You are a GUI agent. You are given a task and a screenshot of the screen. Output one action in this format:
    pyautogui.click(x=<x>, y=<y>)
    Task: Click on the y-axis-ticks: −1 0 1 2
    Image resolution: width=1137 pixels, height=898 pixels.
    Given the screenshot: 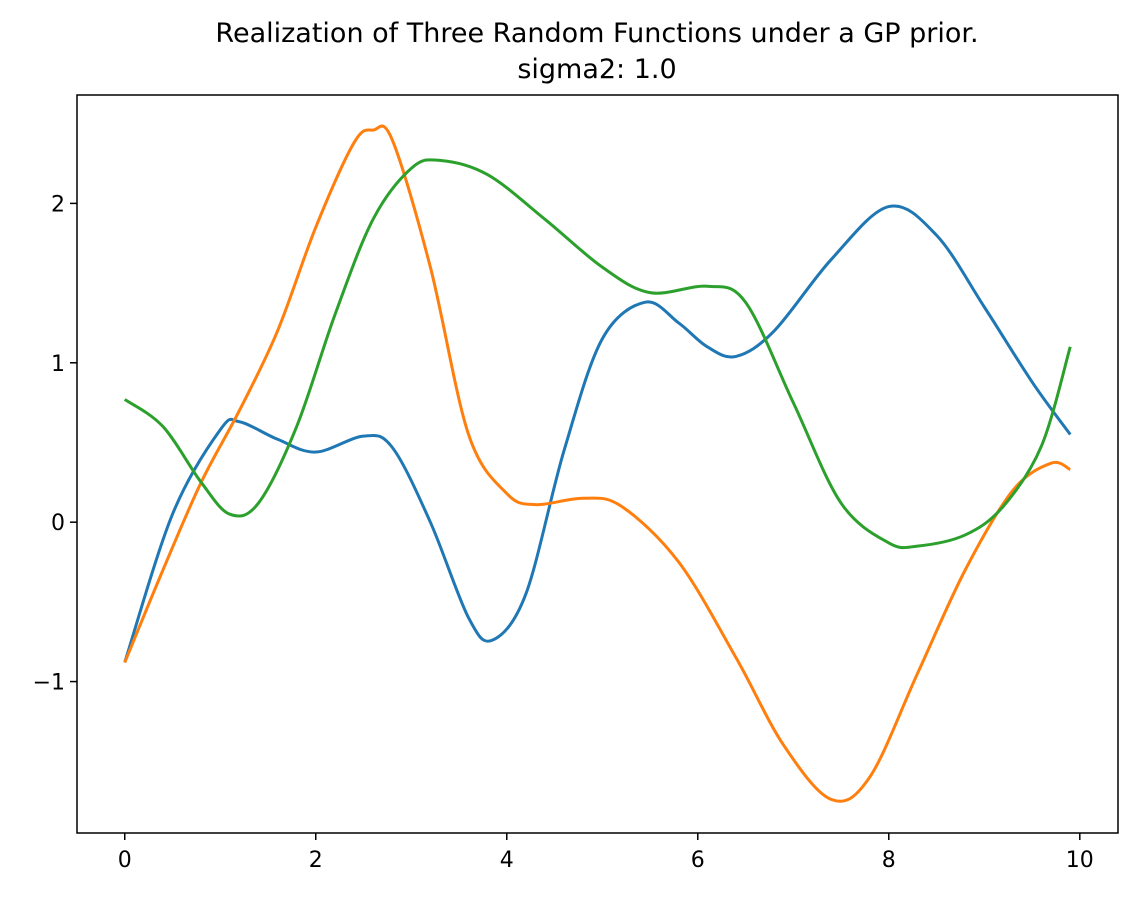 What is the action you would take?
    pyautogui.click(x=55, y=444)
    